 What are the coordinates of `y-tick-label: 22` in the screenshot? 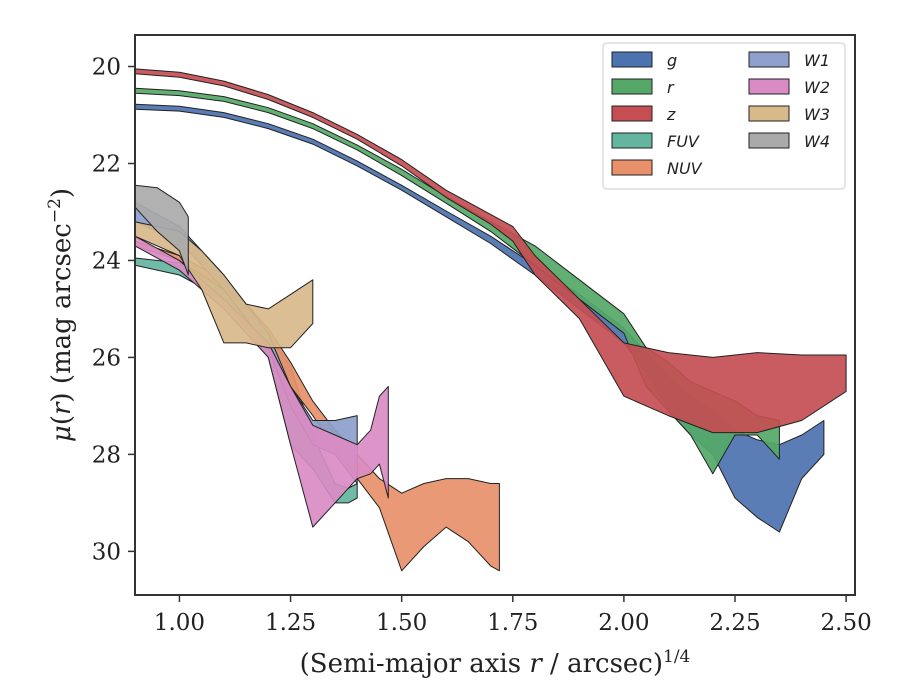 It's located at (106, 164).